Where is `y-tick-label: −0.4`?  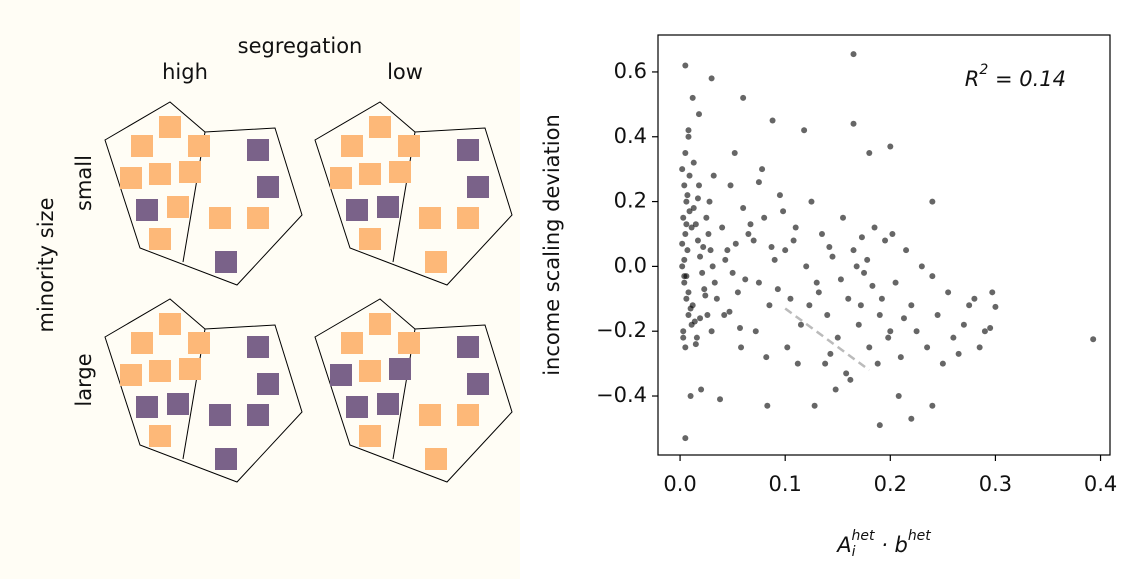 y-tick-label: −0.4 is located at coordinates (621, 395).